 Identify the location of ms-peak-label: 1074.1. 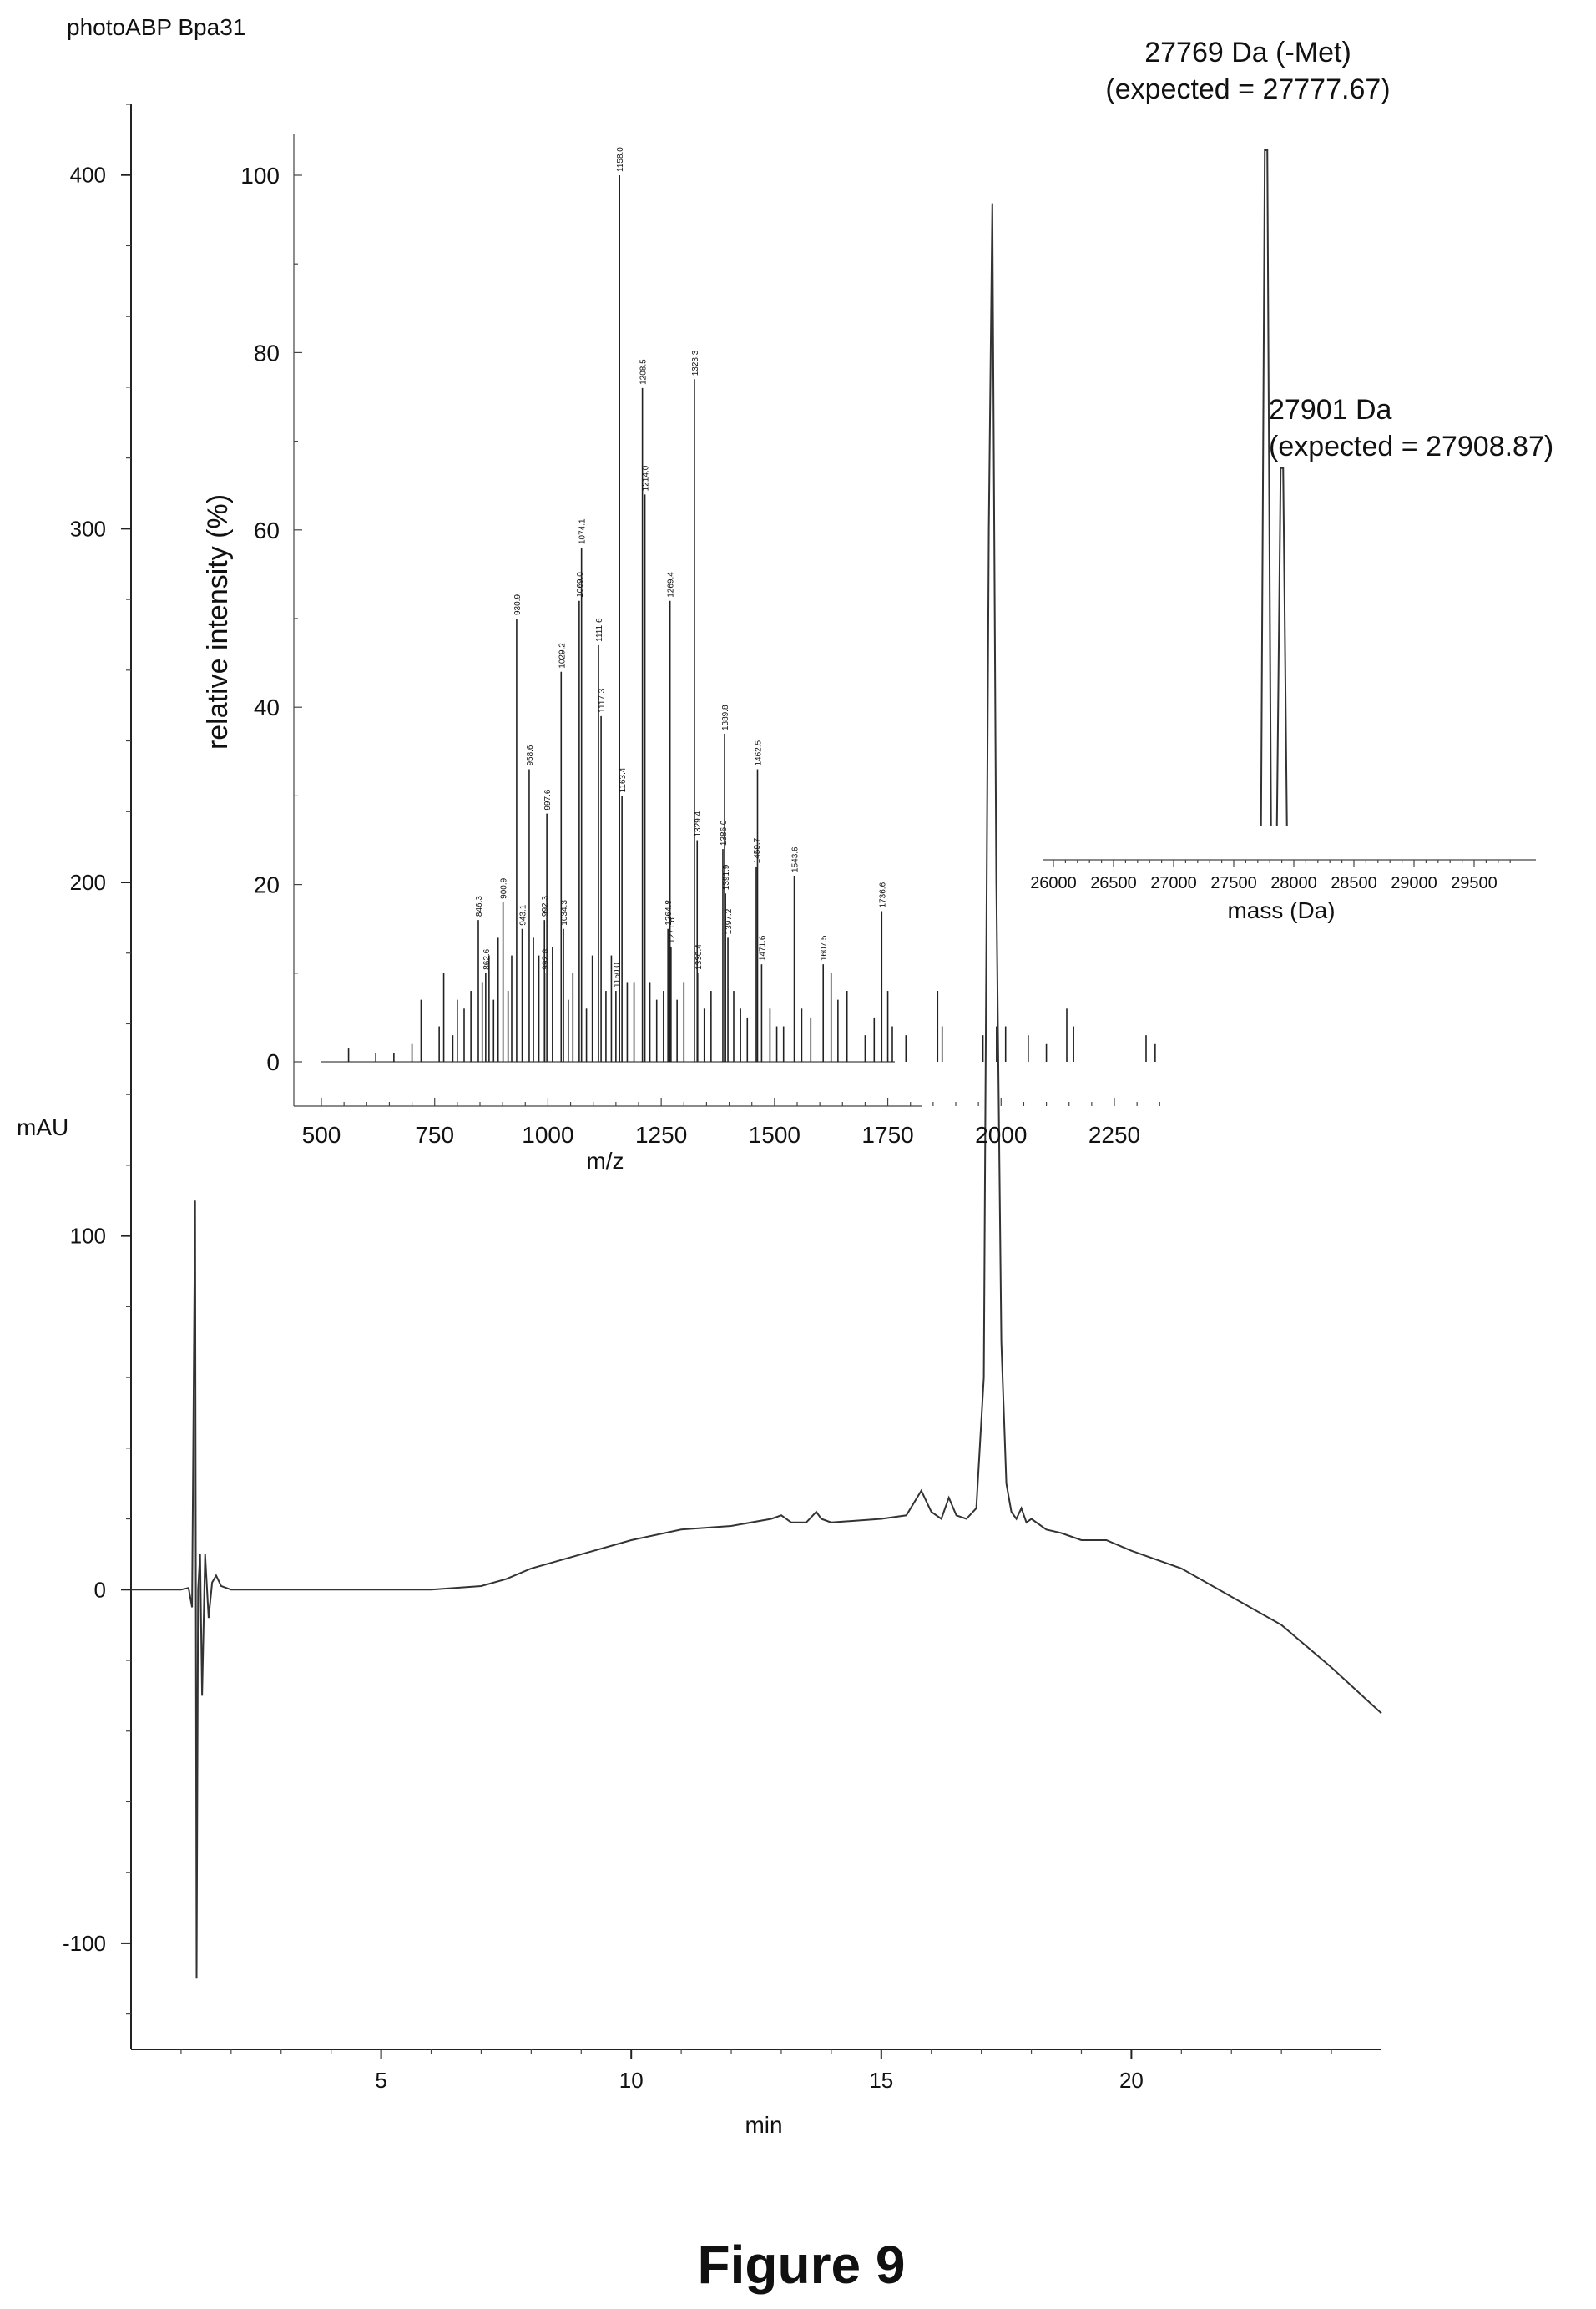
(583, 531).